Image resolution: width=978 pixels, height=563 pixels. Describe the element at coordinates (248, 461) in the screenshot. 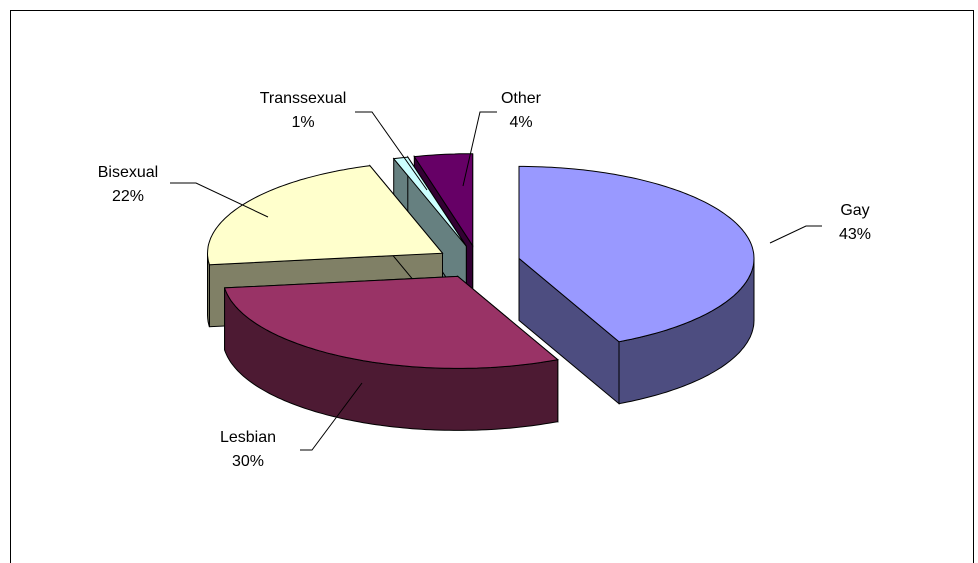

I see `slice-label-value: 30%` at that location.